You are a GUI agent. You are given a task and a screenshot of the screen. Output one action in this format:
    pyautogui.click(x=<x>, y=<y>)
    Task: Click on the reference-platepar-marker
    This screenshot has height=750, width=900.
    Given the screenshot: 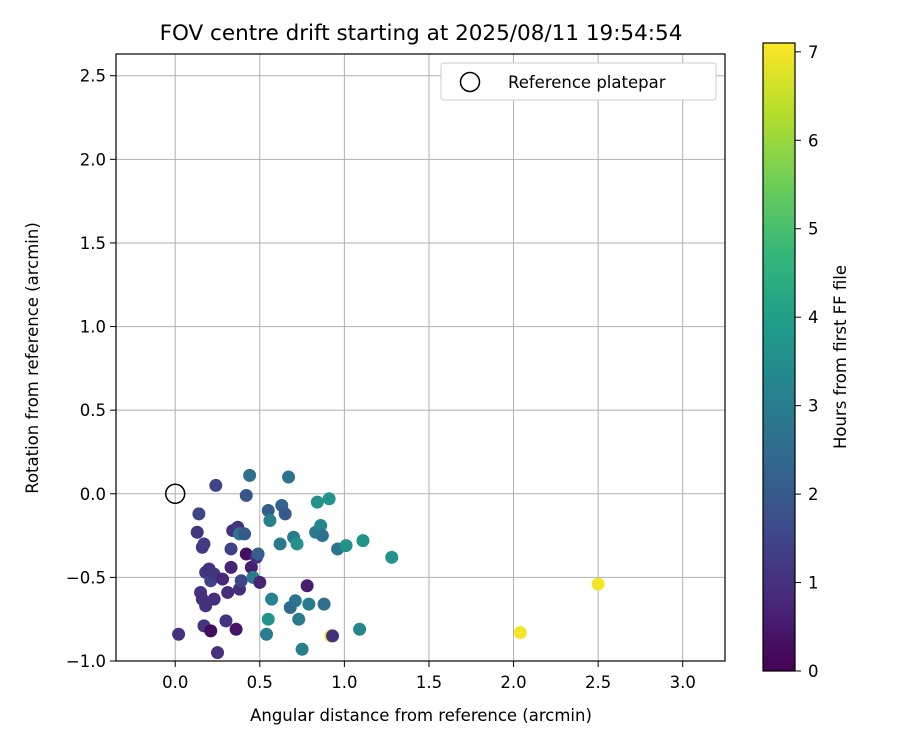 What is the action you would take?
    pyautogui.click(x=175, y=494)
    